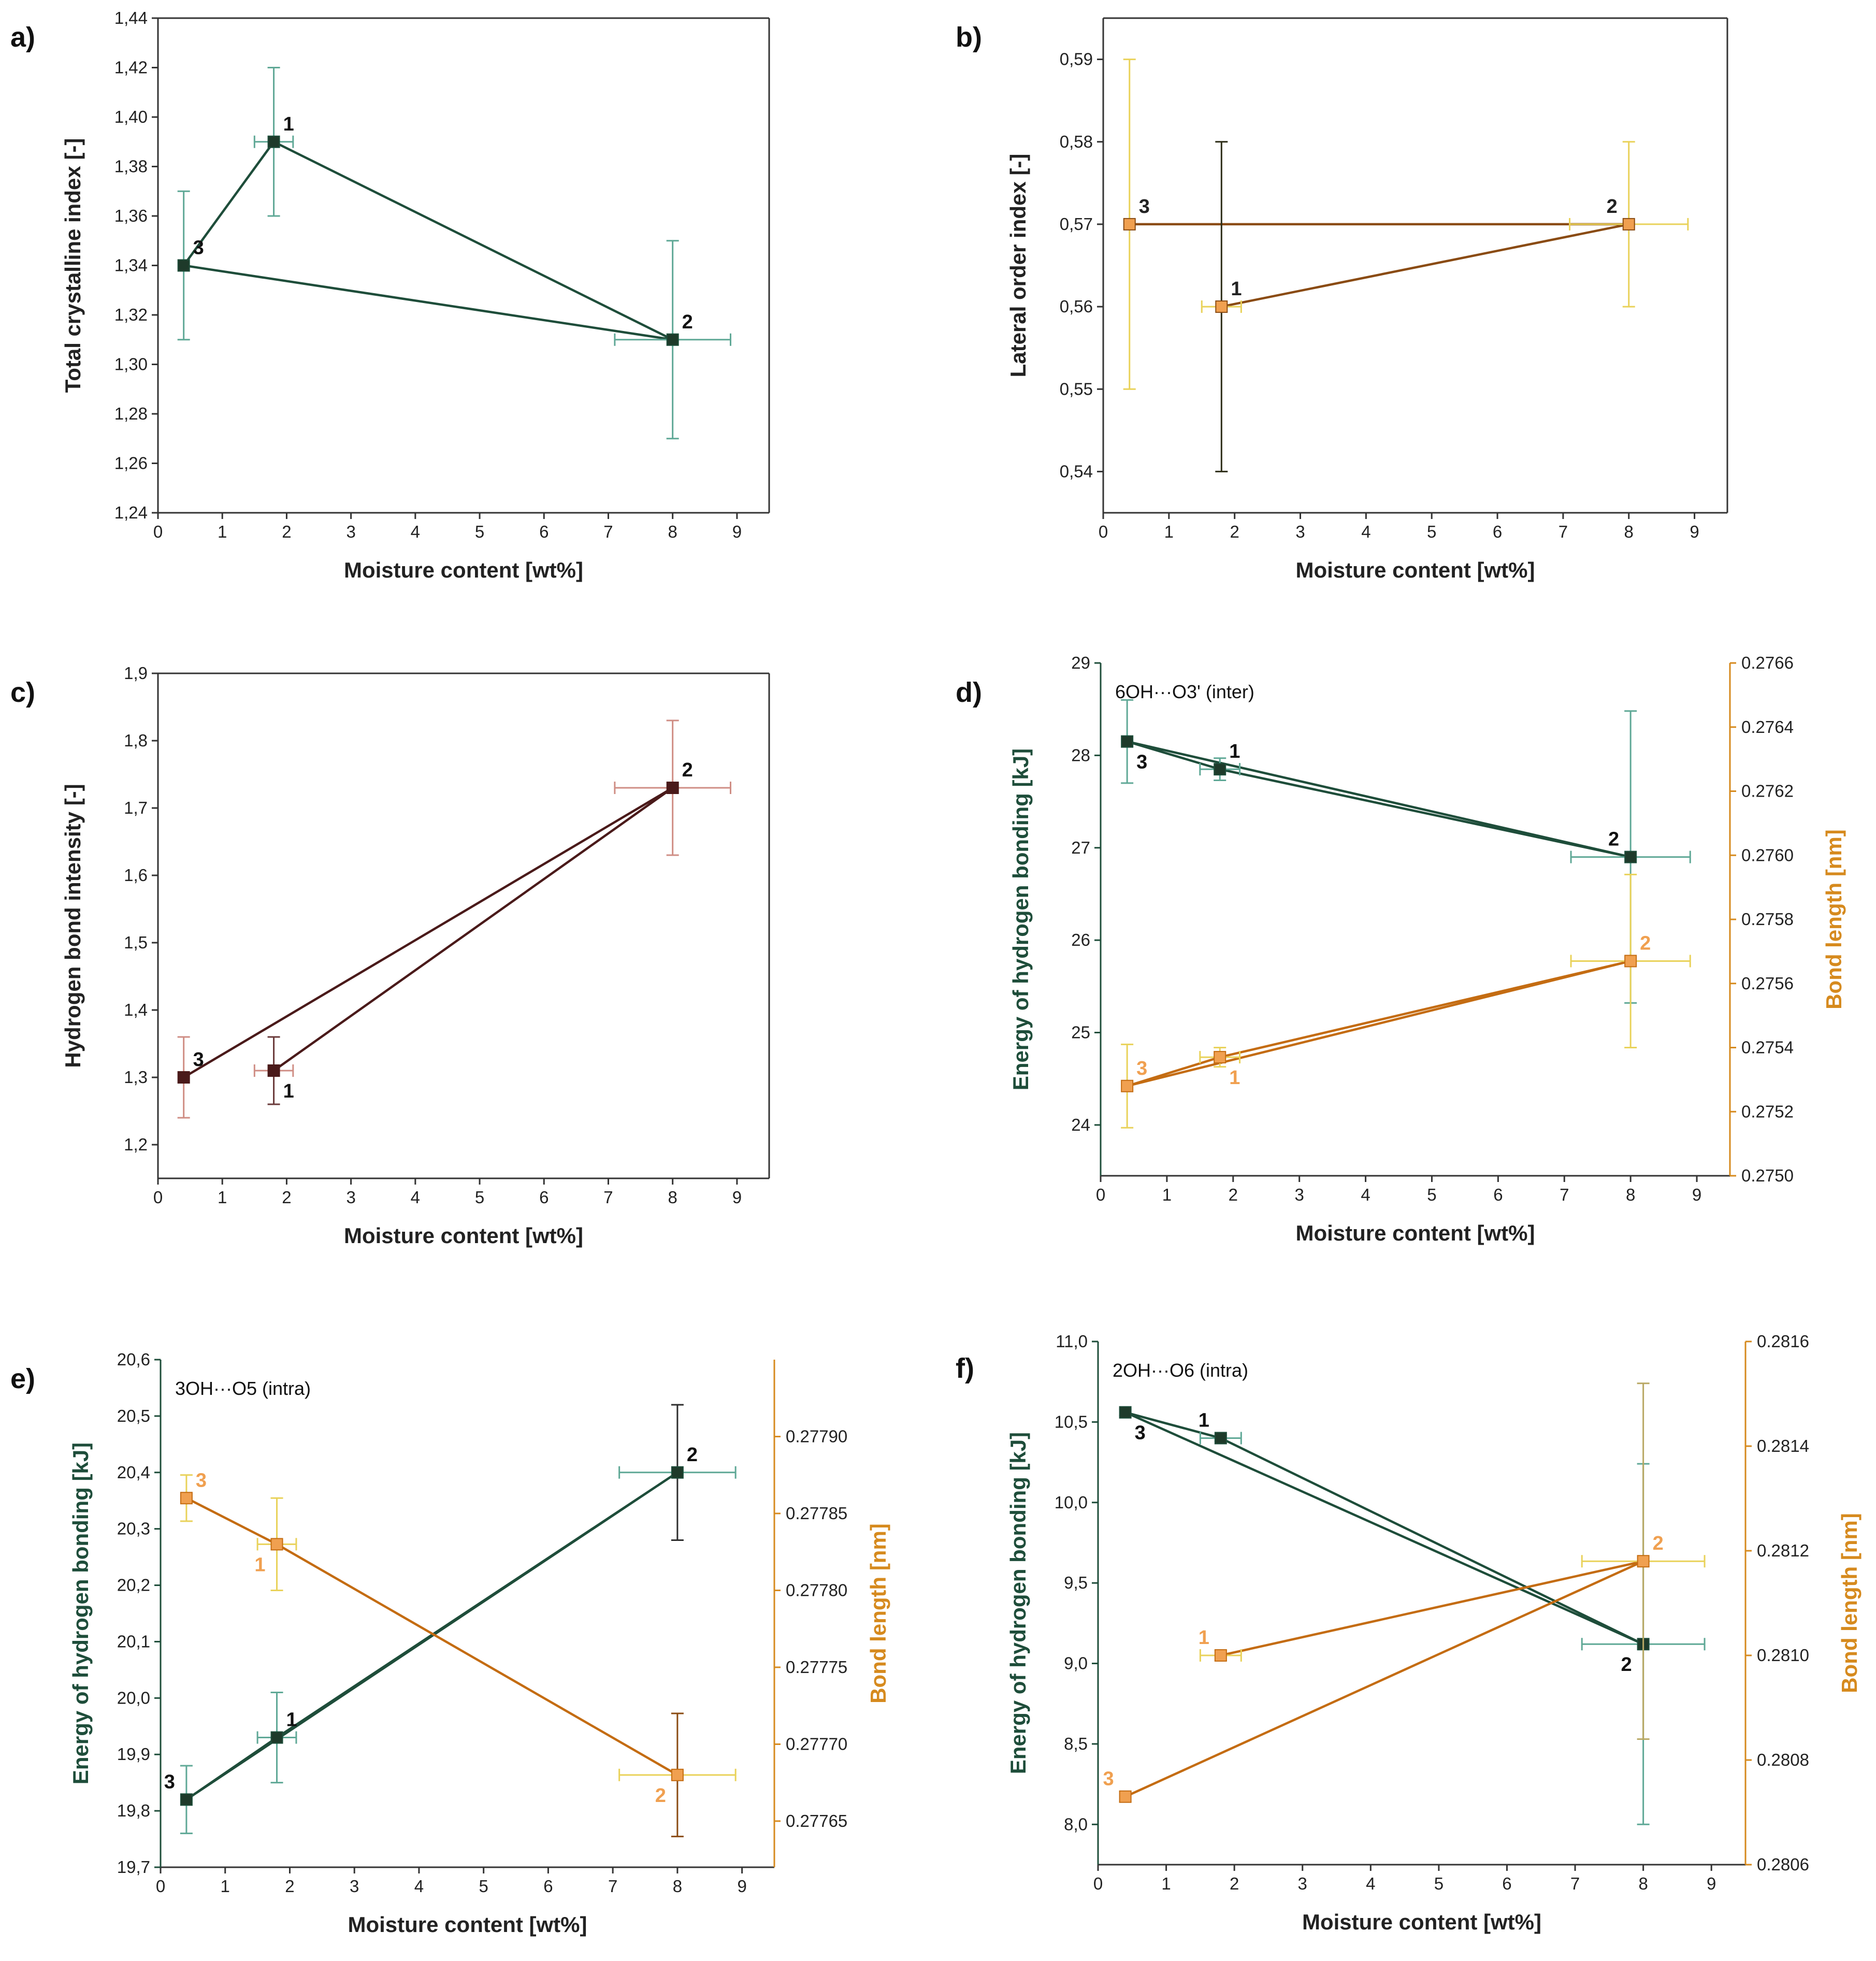 The image size is (1876, 1961). Describe the element at coordinates (1783, 1759) in the screenshot. I see `y2-tick-label: 0.2808` at that location.